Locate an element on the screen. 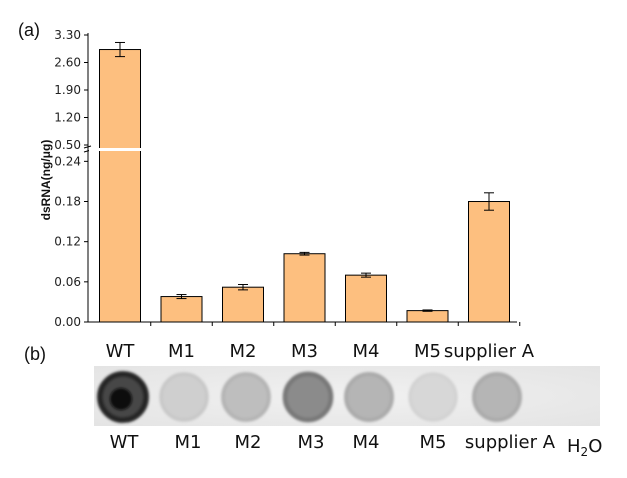 This screenshot has height=478, width=627. x-tick-label: M5 is located at coordinates (427, 351).